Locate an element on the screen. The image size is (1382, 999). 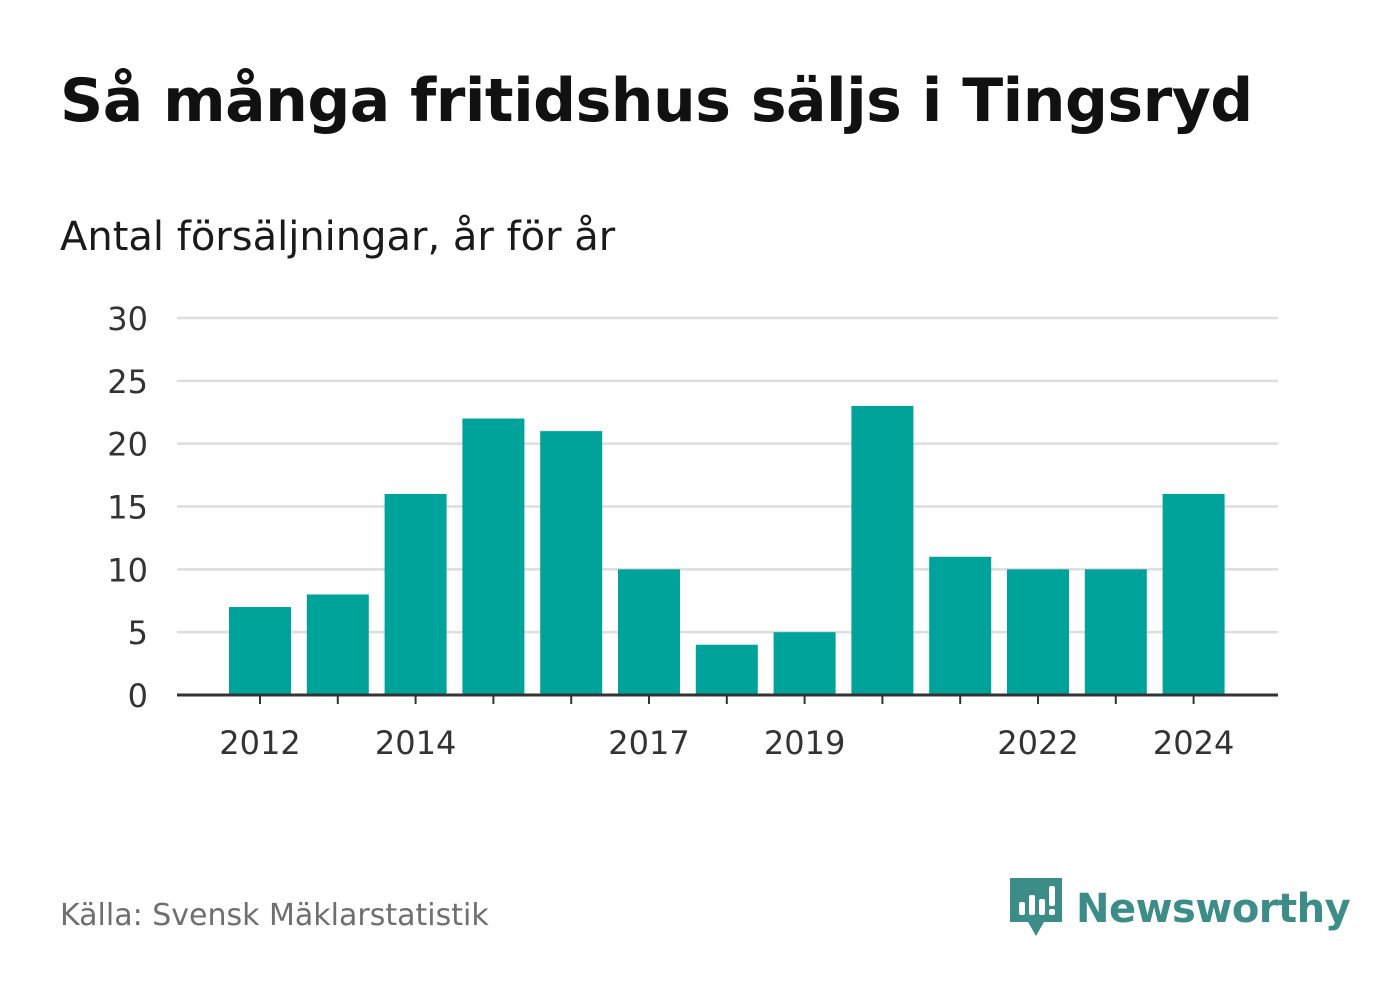
y-tick-label: 30 is located at coordinates (127, 319).